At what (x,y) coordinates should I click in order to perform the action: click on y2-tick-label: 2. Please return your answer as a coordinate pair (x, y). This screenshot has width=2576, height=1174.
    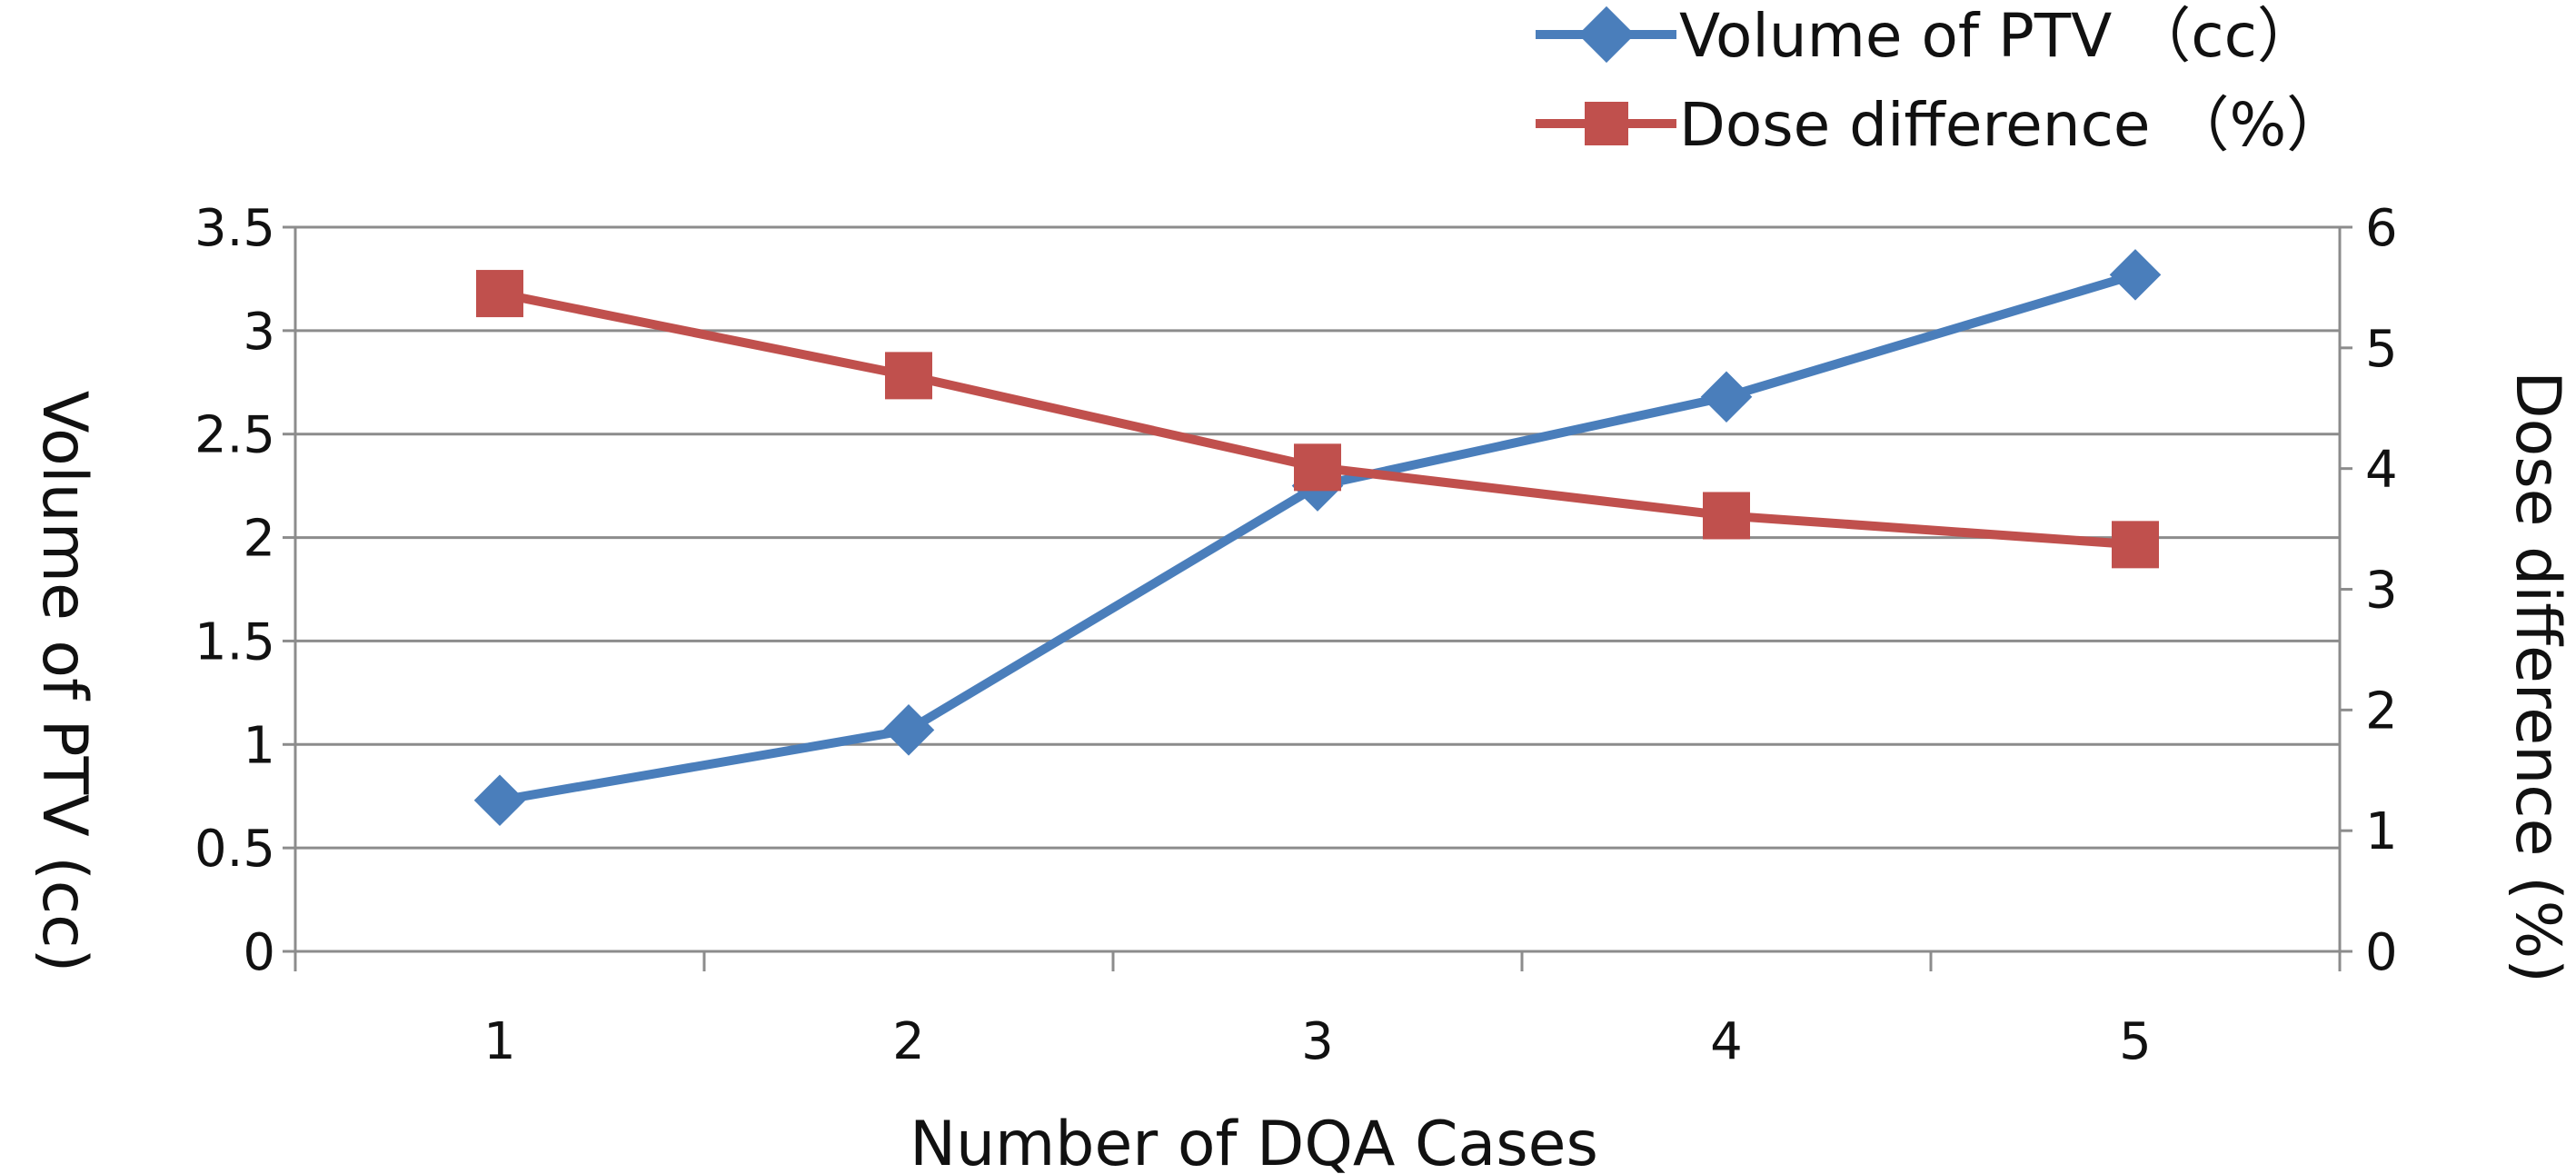
    Looking at the image, I should click on (2381, 711).